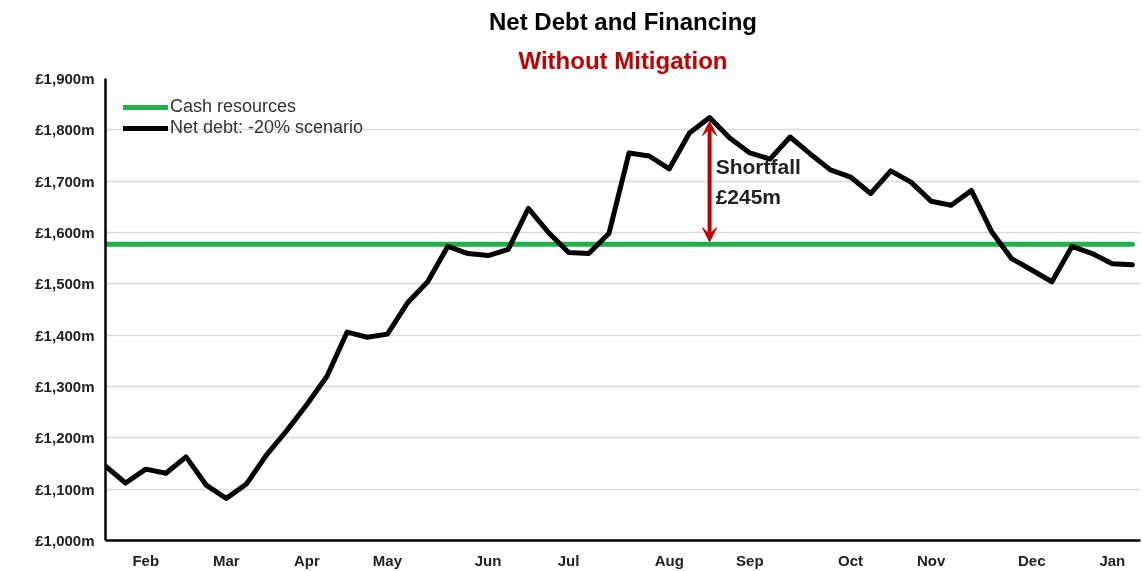 The image size is (1142, 571). What do you see at coordinates (233, 106) in the screenshot?
I see `legend-label: Cash resources` at bounding box center [233, 106].